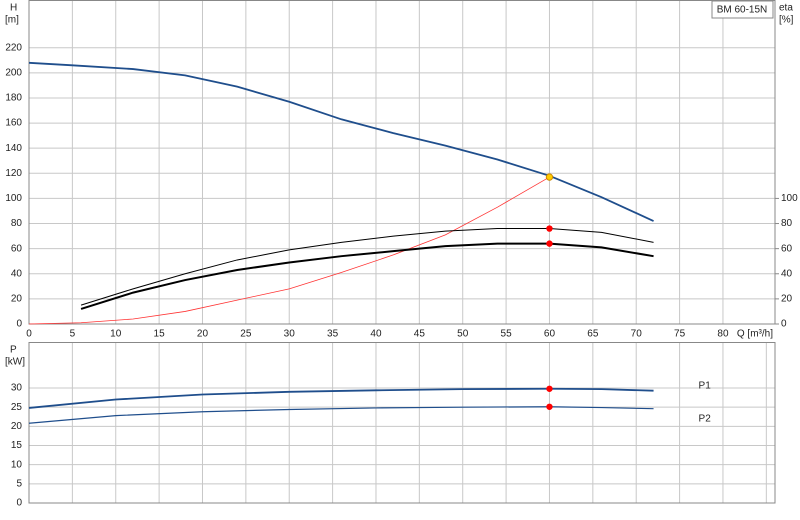 This screenshot has height=520, width=800. Describe the element at coordinates (73, 334) in the screenshot. I see `x-tick-label: 5` at that location.